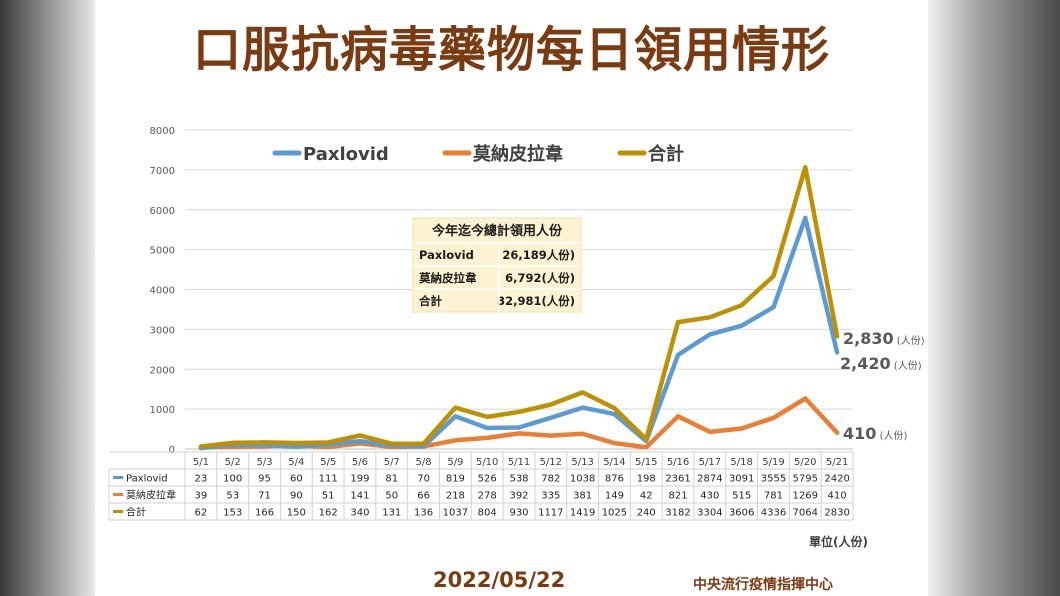 The height and width of the screenshot is (596, 1060). What do you see at coordinates (201, 496) in the screenshot?
I see `table-cell: 39` at bounding box center [201, 496].